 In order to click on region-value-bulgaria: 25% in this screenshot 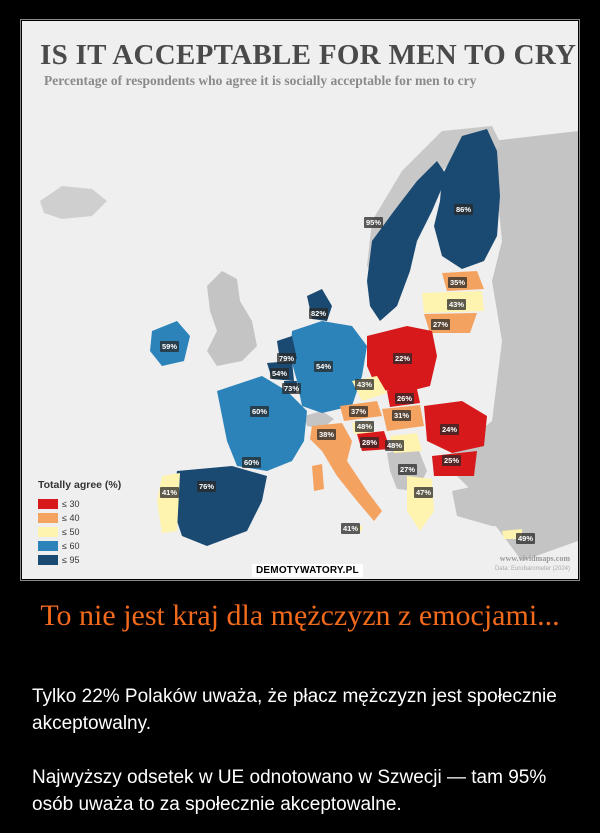, I will do `click(452, 460)`.